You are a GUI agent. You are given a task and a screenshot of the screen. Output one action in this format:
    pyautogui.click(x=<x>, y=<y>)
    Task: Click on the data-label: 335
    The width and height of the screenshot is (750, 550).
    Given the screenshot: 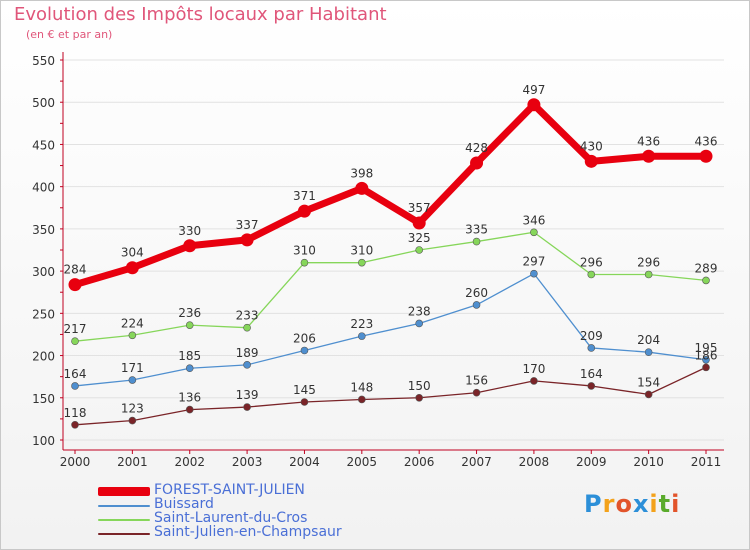 What is the action you would take?
    pyautogui.click(x=476, y=230)
    